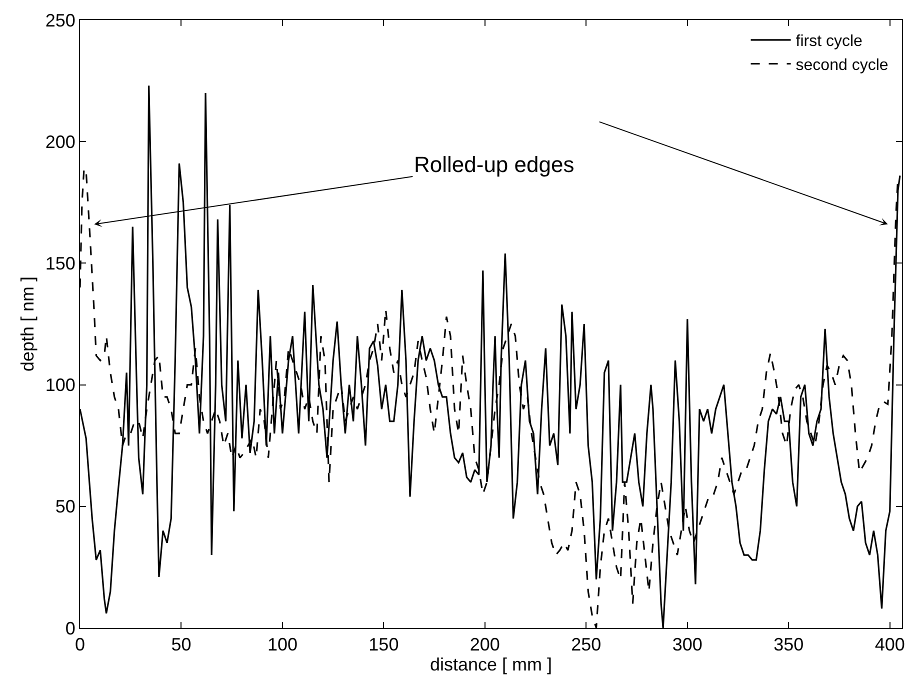 Image resolution: width=915 pixels, height=680 pixels. Describe the element at coordinates (70, 628) in the screenshot. I see `y-tick-label: 0` at that location.